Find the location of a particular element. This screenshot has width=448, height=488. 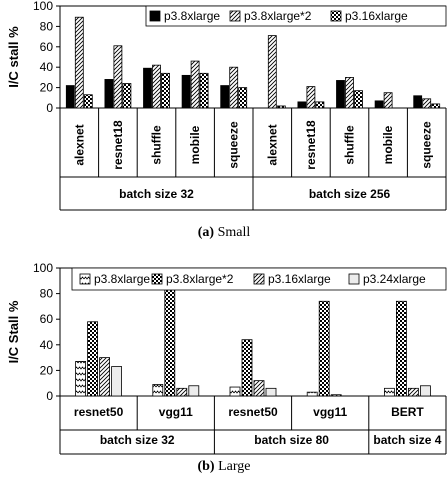

y-axis-label: I/C stall % is located at coordinates (13, 57).